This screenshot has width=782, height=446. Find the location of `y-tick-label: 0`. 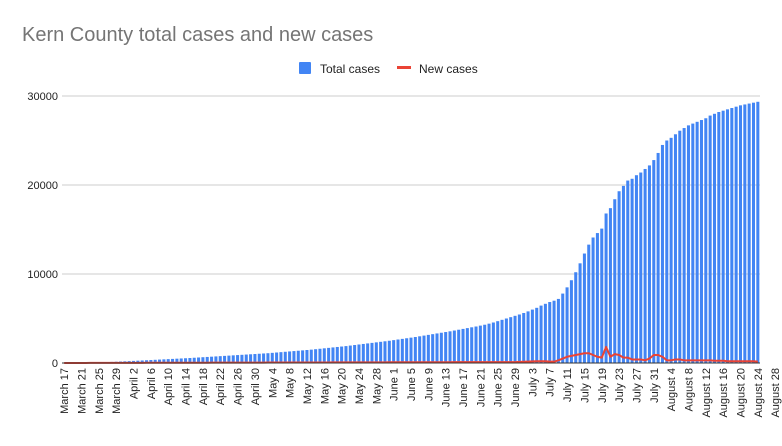

y-tick-label: 0 is located at coordinates (55, 364).